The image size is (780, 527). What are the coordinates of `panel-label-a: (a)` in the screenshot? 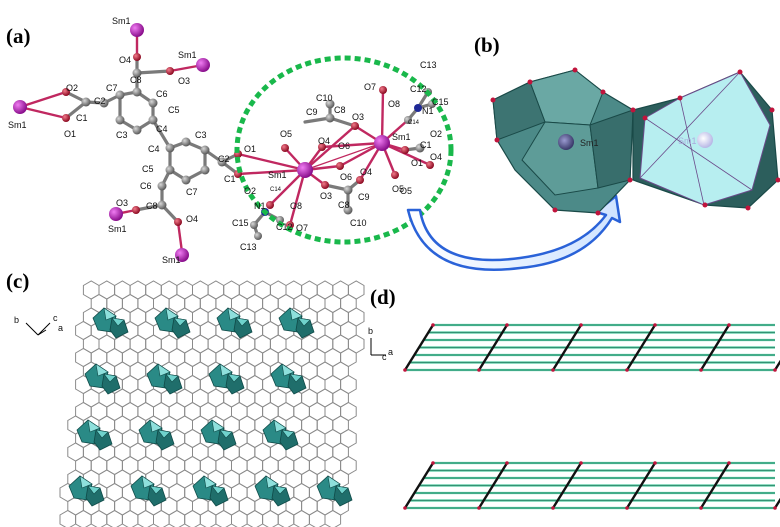 It's located at (18, 36).